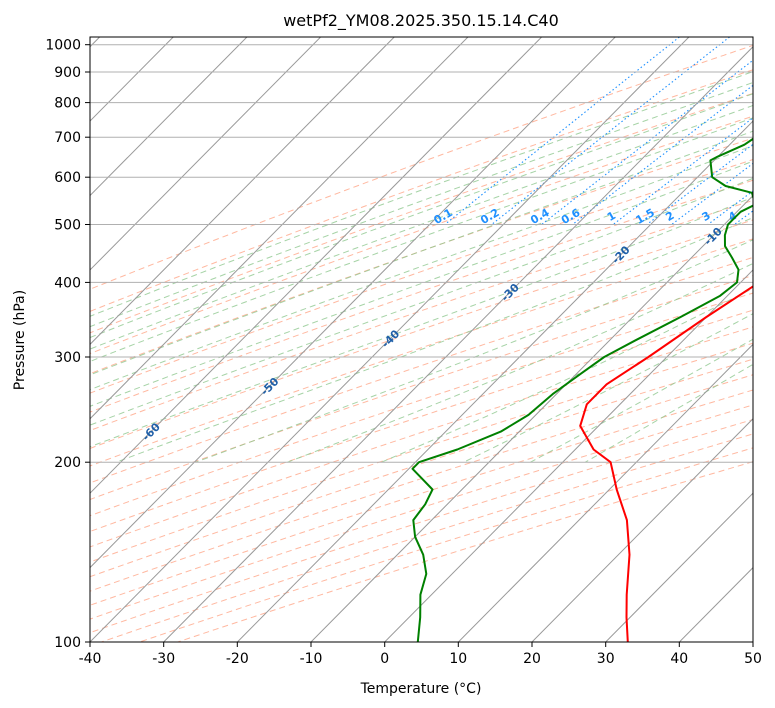 Image resolution: width=775 pixels, height=708 pixels. Describe the element at coordinates (67, 226) in the screenshot. I see `y-tick-label: 500` at that location.